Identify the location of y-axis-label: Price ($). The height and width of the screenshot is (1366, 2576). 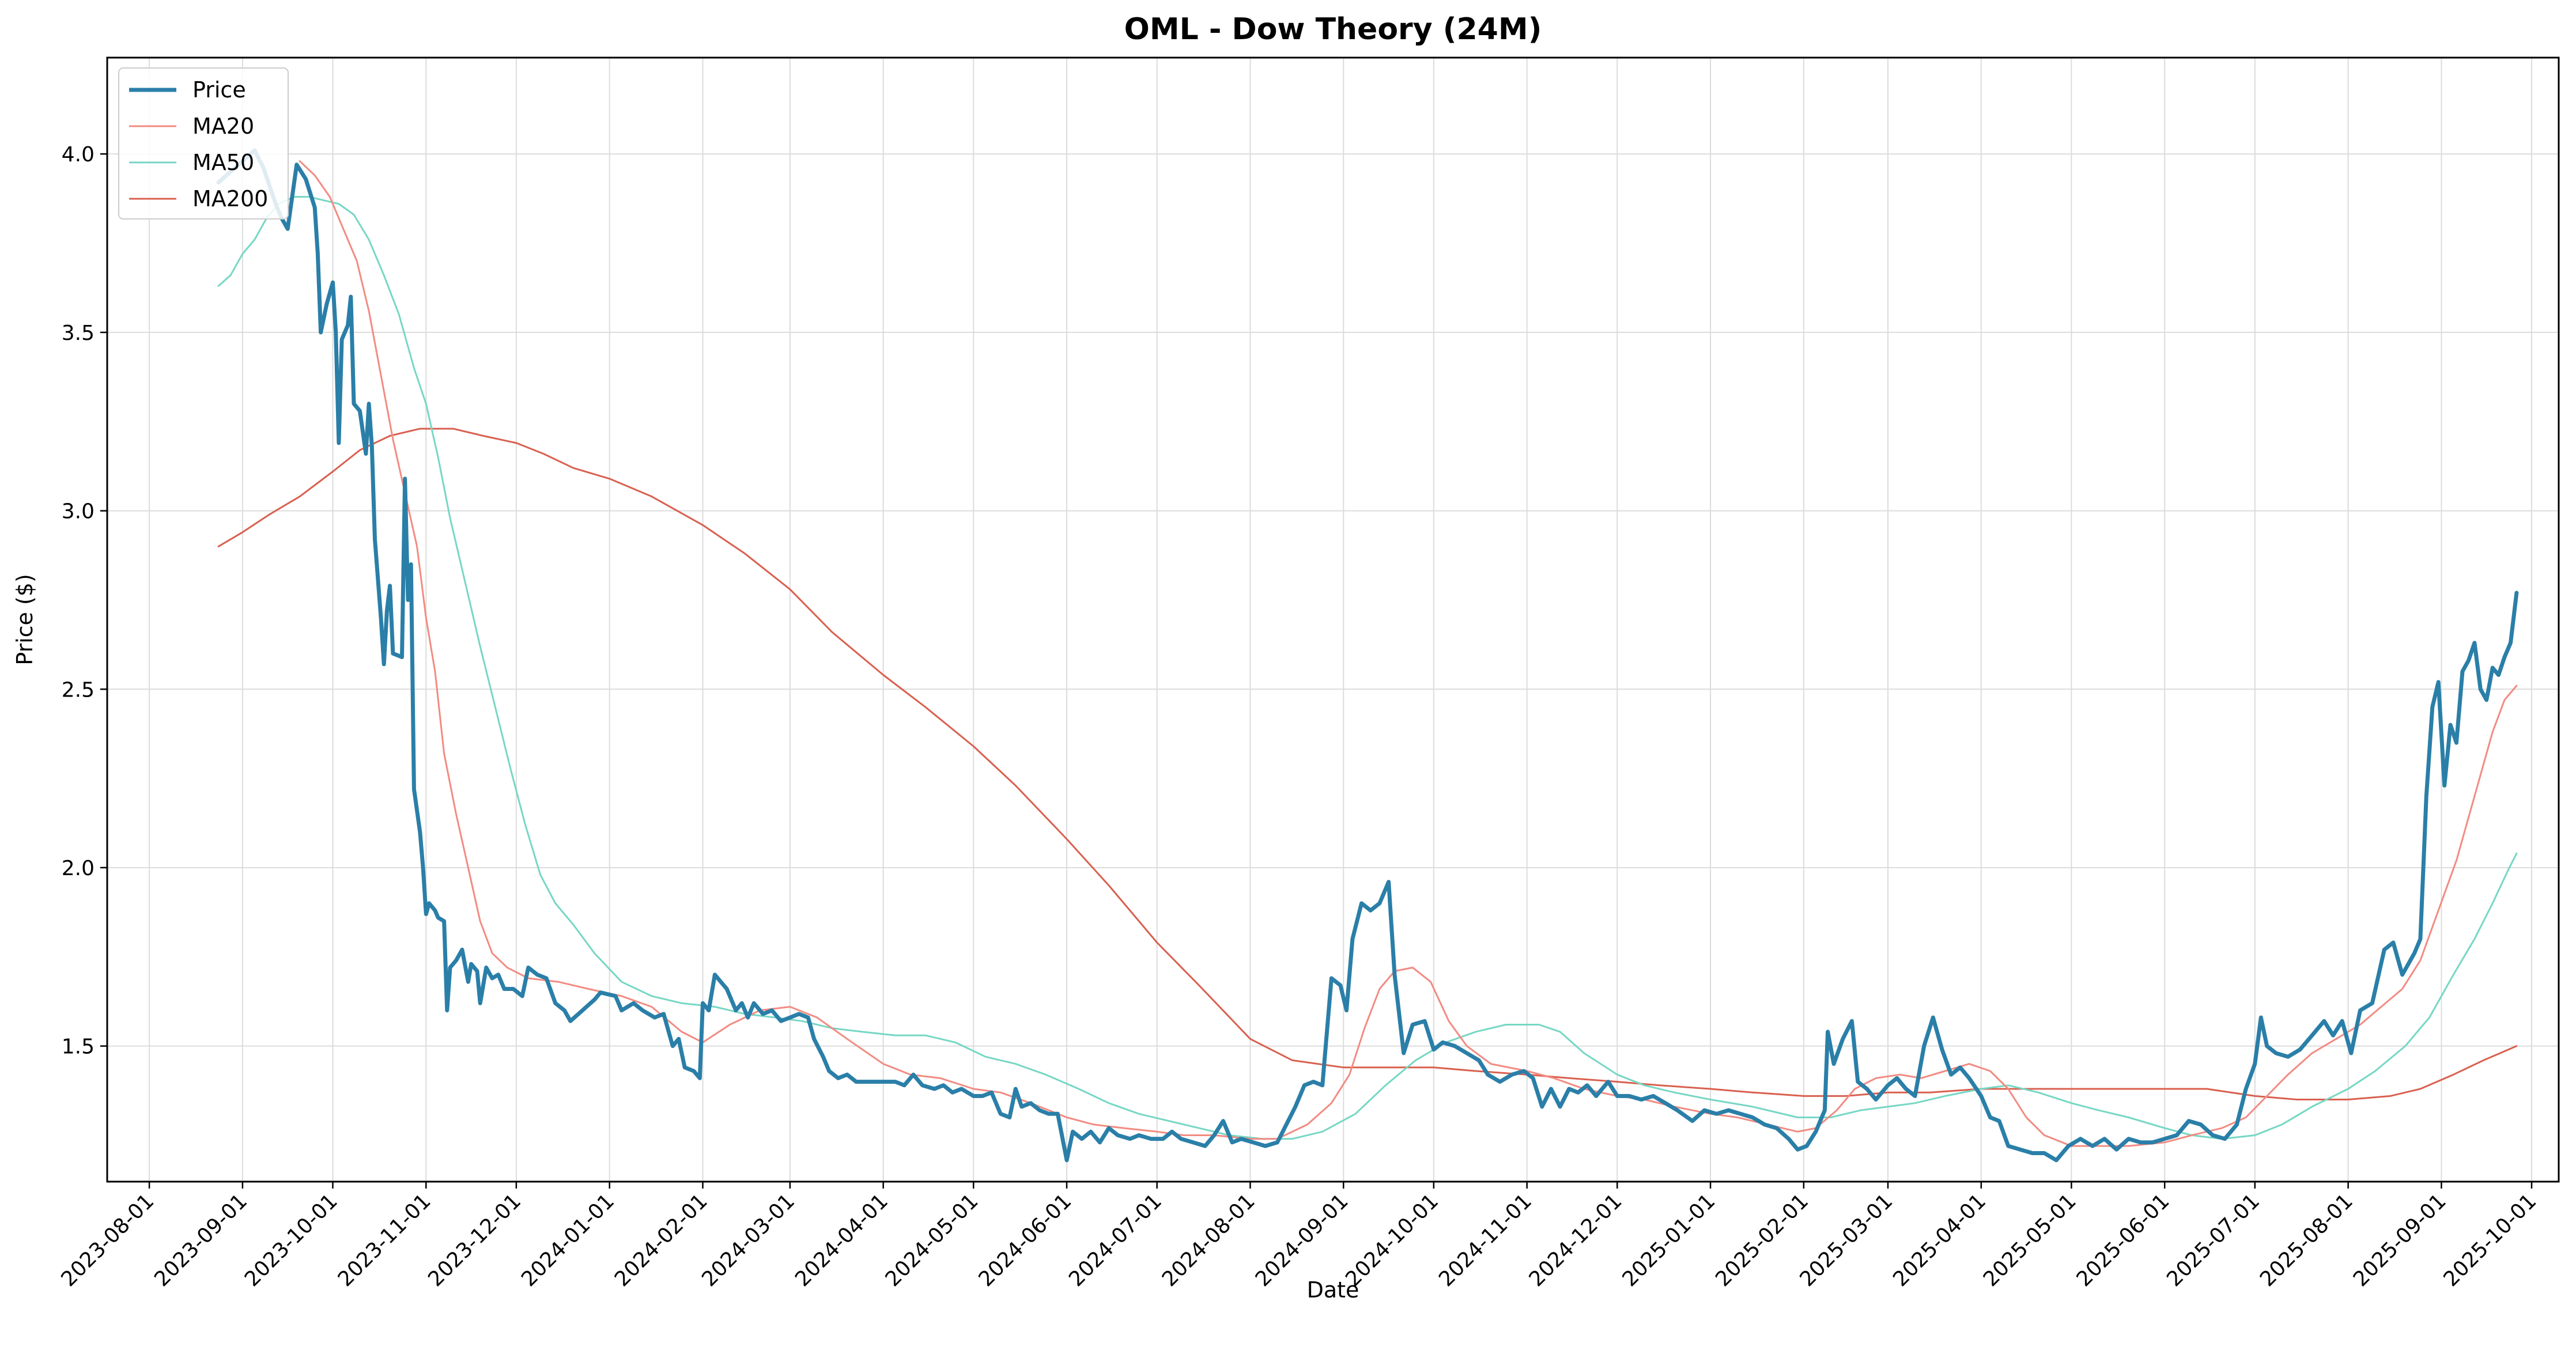
(24, 619).